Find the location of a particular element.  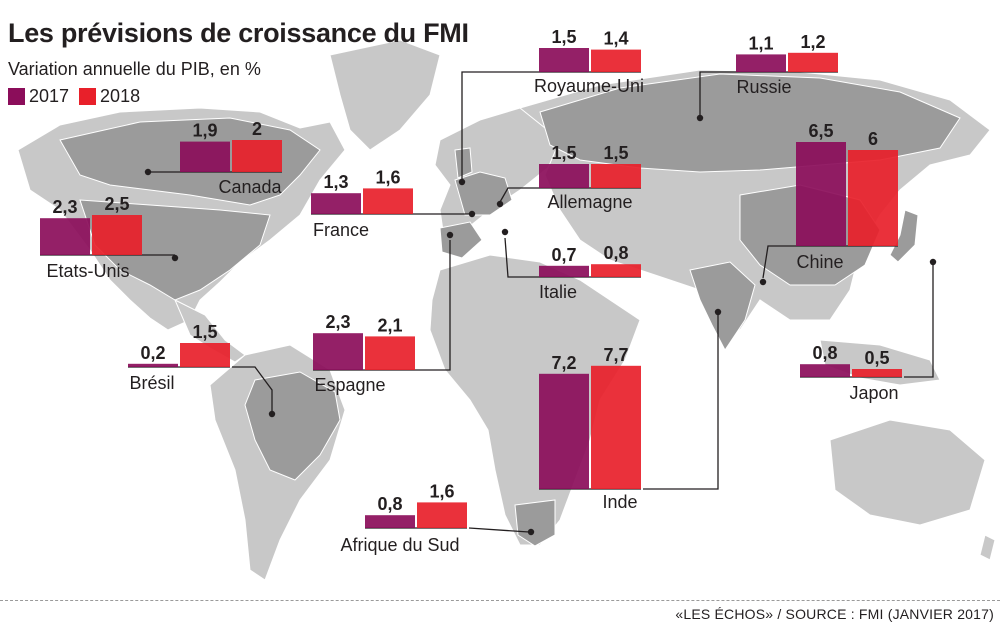

data-label-italie-2018: 0,8 is located at coordinates (615, 253).